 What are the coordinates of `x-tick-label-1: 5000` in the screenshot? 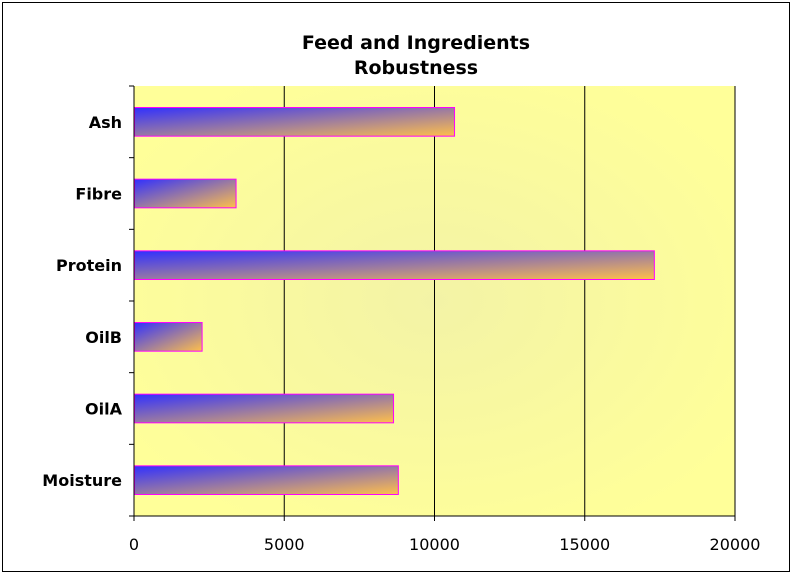 It's located at (284, 544).